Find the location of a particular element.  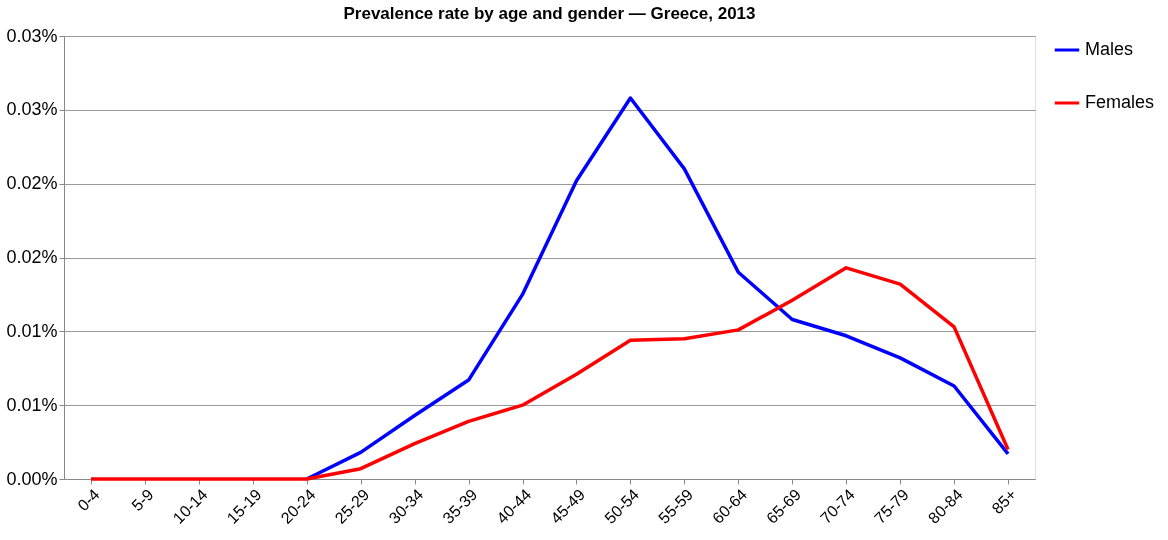

legend-label: Males is located at coordinates (1109, 49).